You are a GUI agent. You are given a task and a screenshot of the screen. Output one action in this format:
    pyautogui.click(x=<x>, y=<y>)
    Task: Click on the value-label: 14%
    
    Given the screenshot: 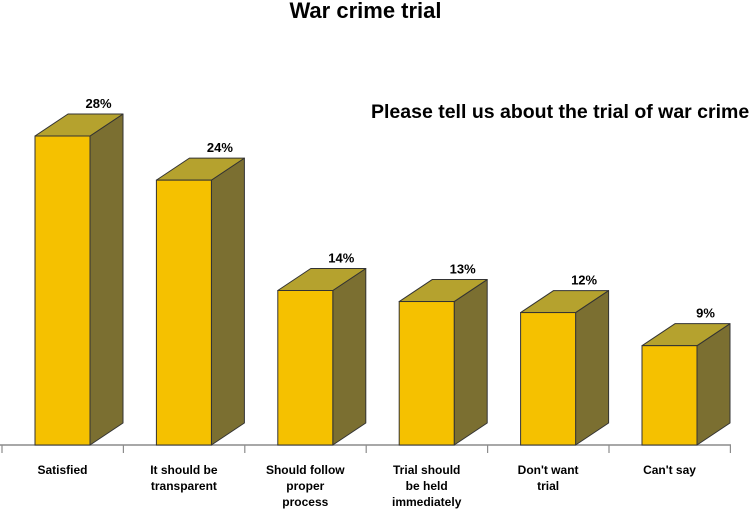 What is the action you would take?
    pyautogui.click(x=341, y=258)
    